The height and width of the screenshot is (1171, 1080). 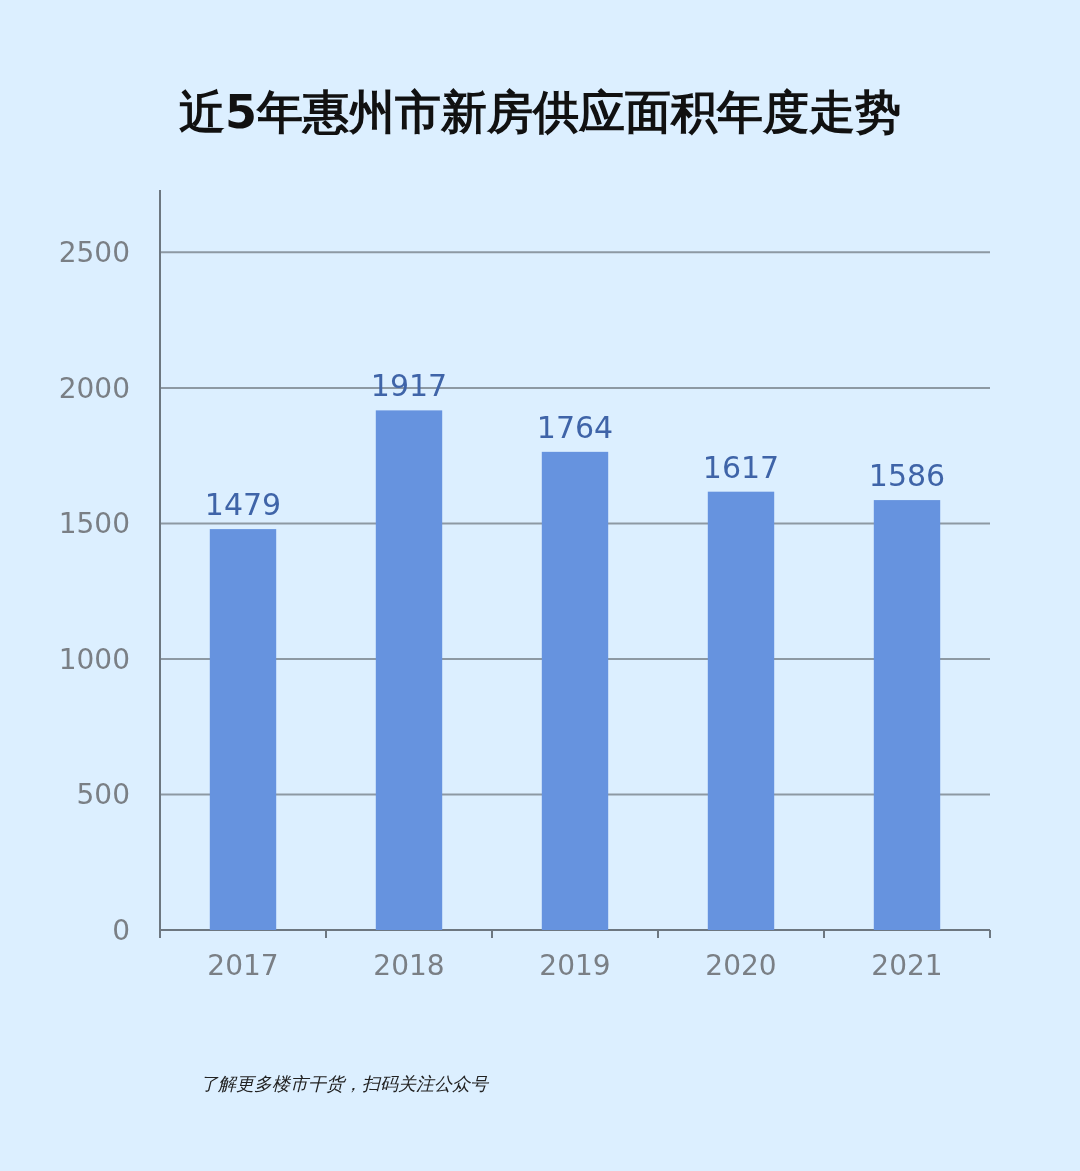 What do you see at coordinates (345, 1083) in the screenshot?
I see `text: 了解更多楼市干货，扫码关注公众号` at bounding box center [345, 1083].